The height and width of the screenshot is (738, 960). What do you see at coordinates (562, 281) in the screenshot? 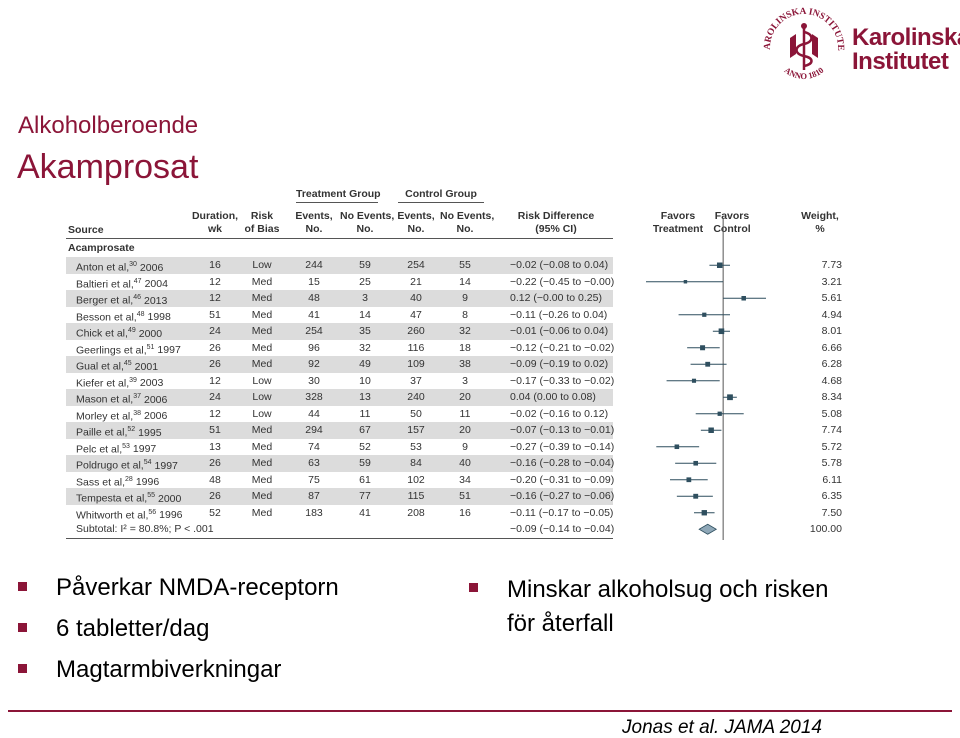
I see `cell-risk-difference: −0.22 (−0.45 to −0.00)` at bounding box center [562, 281].